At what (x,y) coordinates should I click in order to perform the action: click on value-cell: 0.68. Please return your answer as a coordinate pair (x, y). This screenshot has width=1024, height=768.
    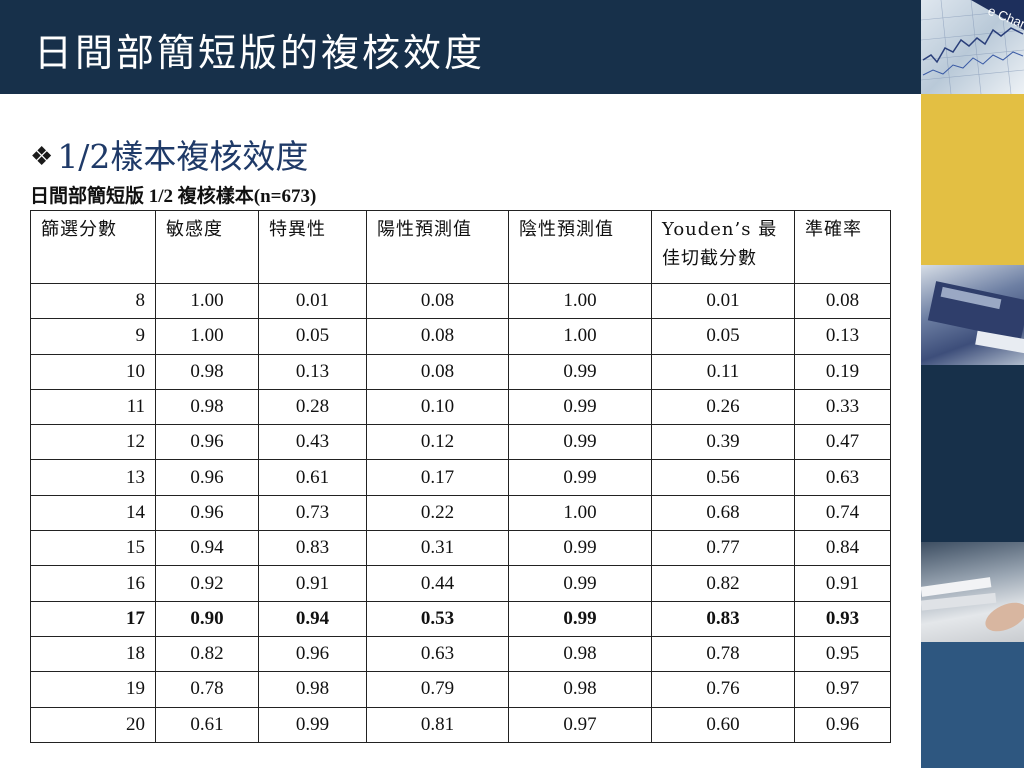
    Looking at the image, I should click on (723, 513).